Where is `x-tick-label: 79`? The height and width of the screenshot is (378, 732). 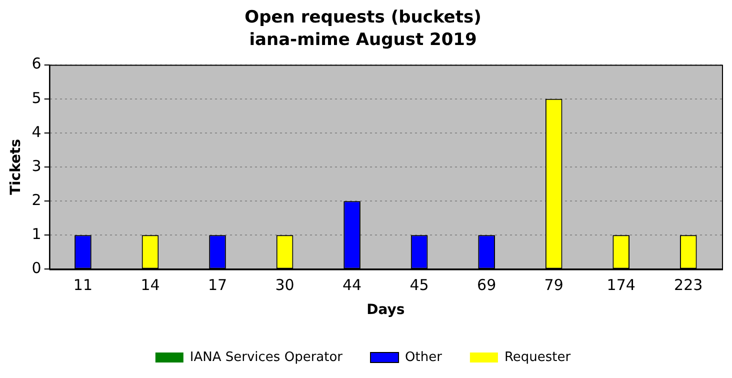 x-tick-label: 79 is located at coordinates (554, 285).